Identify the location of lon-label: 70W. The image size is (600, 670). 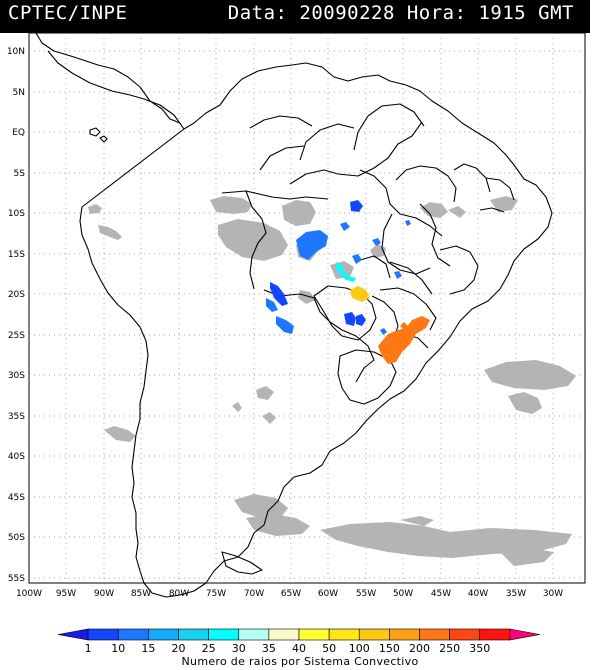
(254, 594).